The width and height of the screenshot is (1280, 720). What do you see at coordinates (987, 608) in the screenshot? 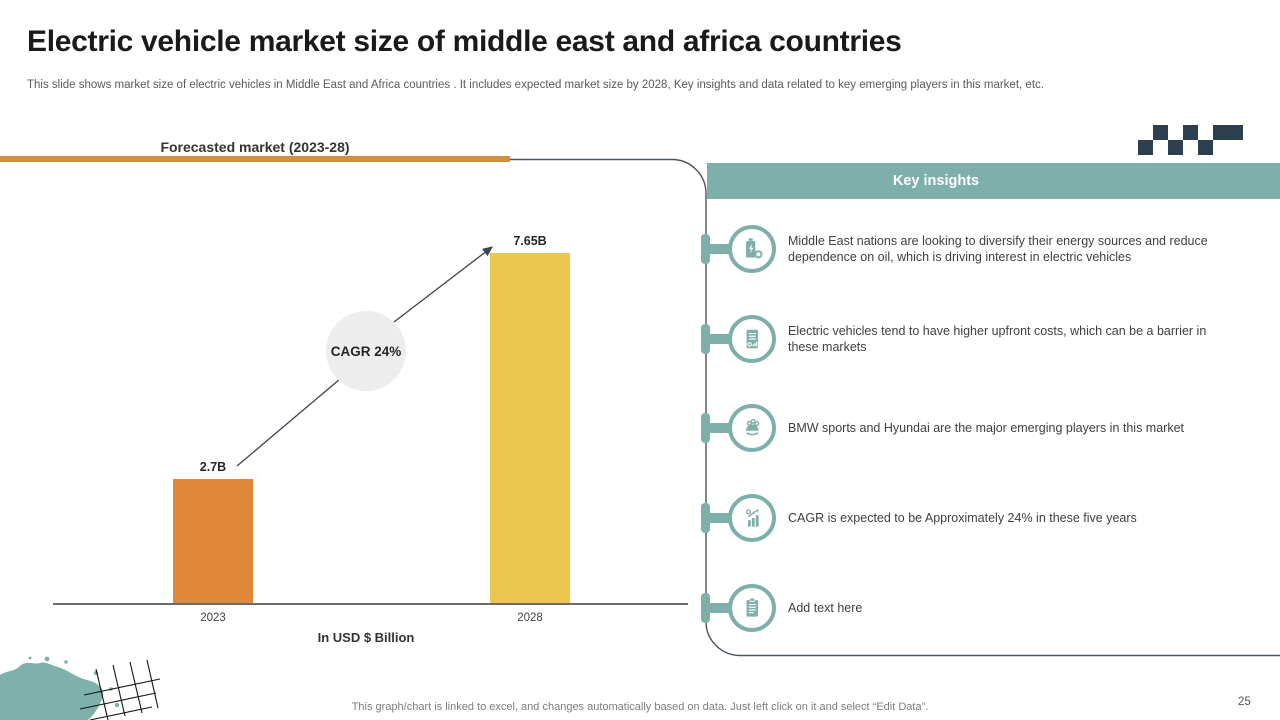
I see `insight-item-5: Add text here` at bounding box center [987, 608].